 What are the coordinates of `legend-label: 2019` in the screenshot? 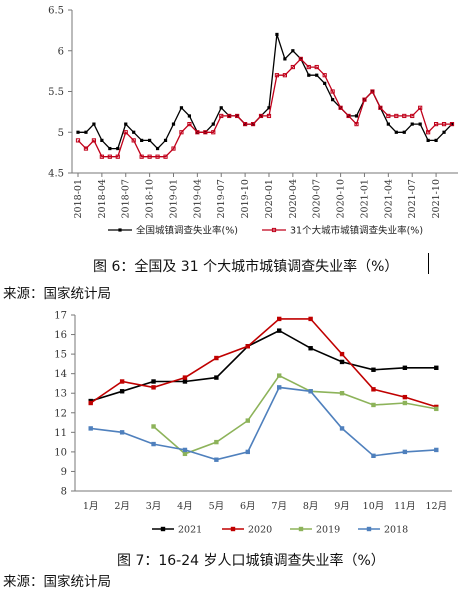 It's located at (328, 530).